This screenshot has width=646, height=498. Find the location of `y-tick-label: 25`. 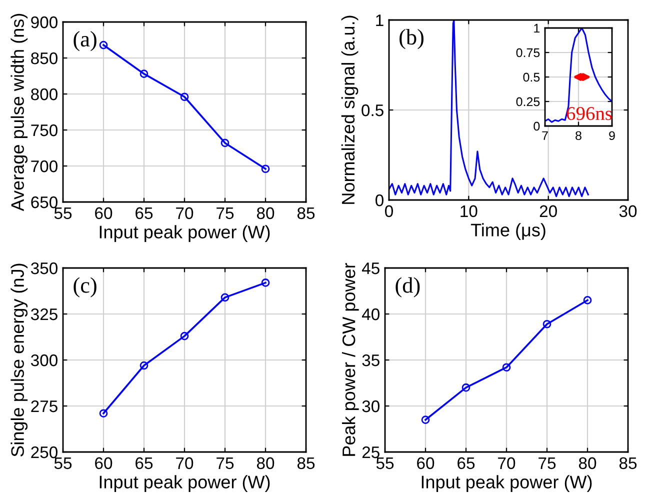

y-tick-label: 25 is located at coordinates (371, 452).